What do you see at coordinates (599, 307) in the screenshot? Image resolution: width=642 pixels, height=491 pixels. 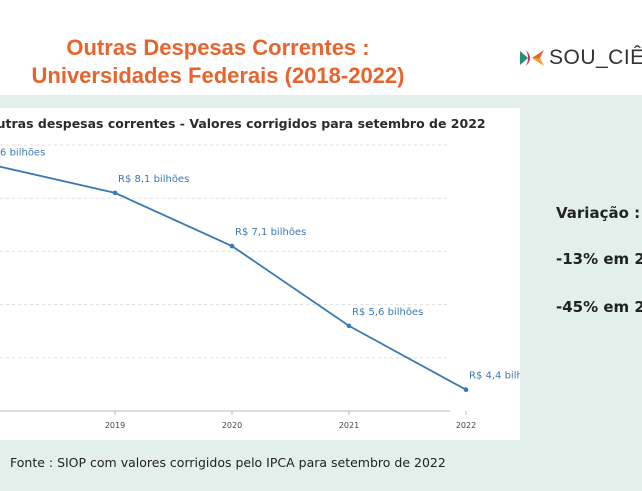 I see `variation-item-2: -45% em 2` at bounding box center [599, 307].